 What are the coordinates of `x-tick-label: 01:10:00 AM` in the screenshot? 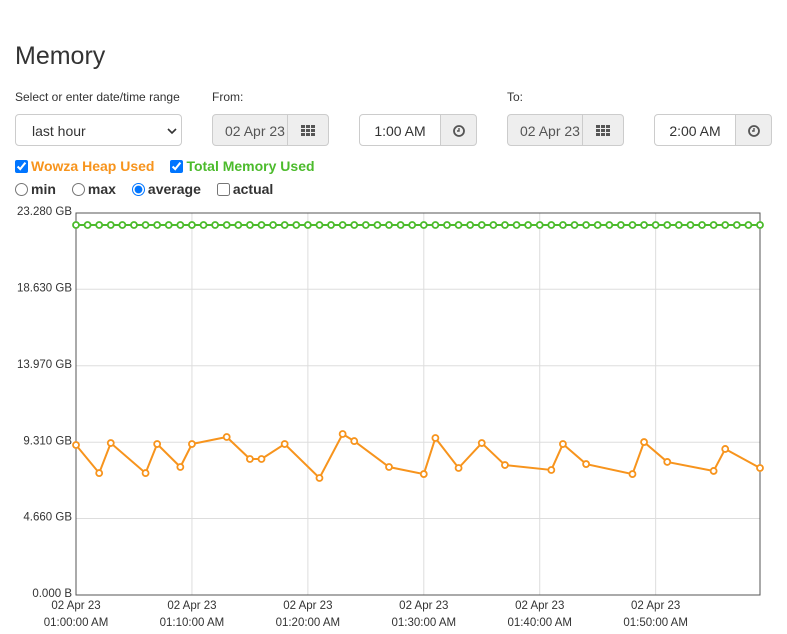 It's located at (192, 623).